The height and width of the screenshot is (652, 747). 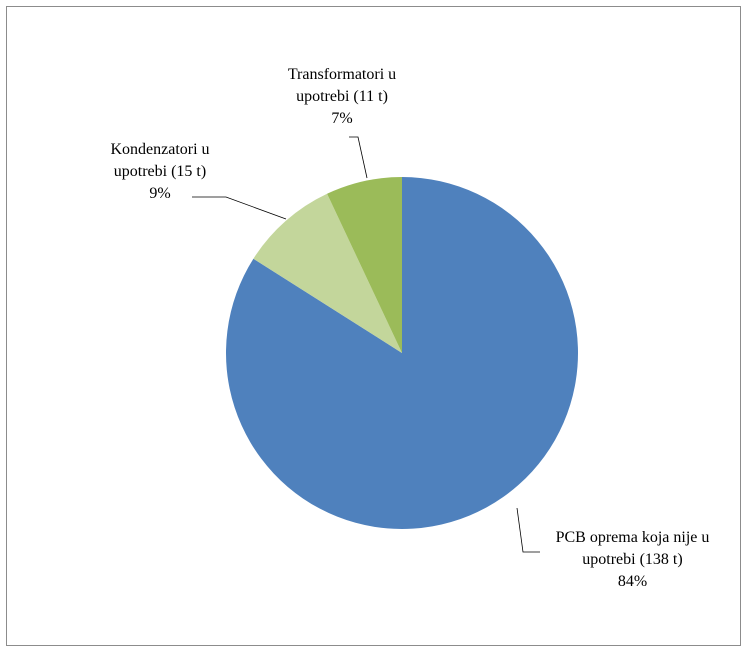 What do you see at coordinates (160, 160) in the screenshot?
I see `slice-label: Kondenzatori u upotrebi (15 t)` at bounding box center [160, 160].